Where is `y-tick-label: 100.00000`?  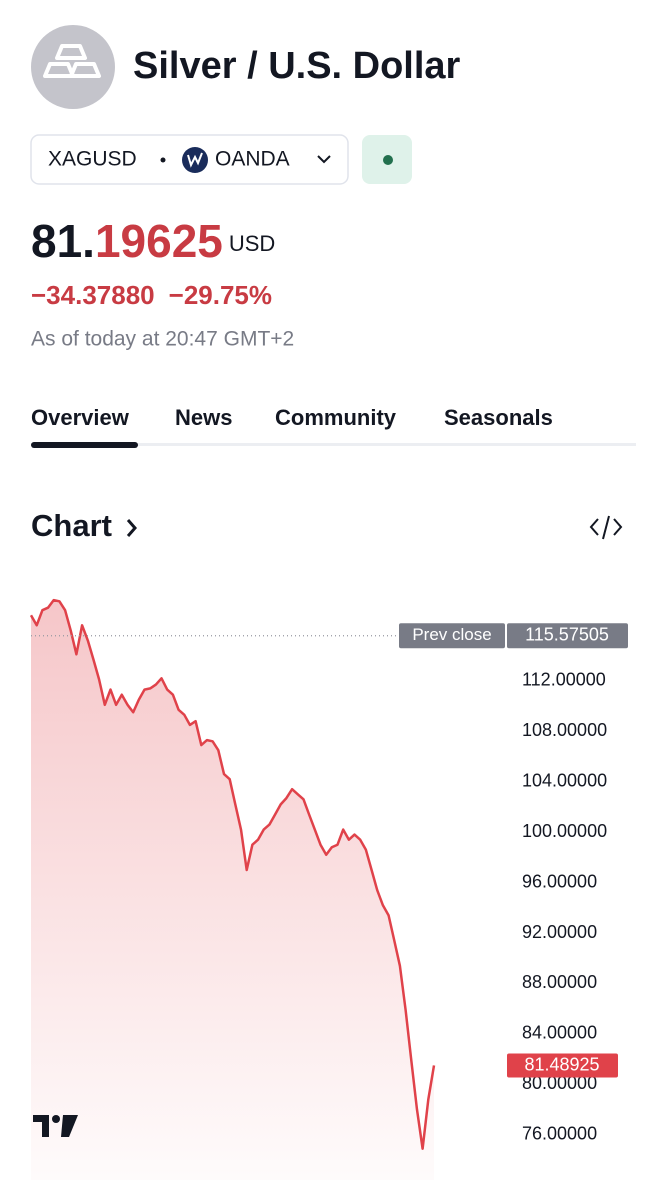
y-tick-label: 100.00000 is located at coordinates (564, 831).